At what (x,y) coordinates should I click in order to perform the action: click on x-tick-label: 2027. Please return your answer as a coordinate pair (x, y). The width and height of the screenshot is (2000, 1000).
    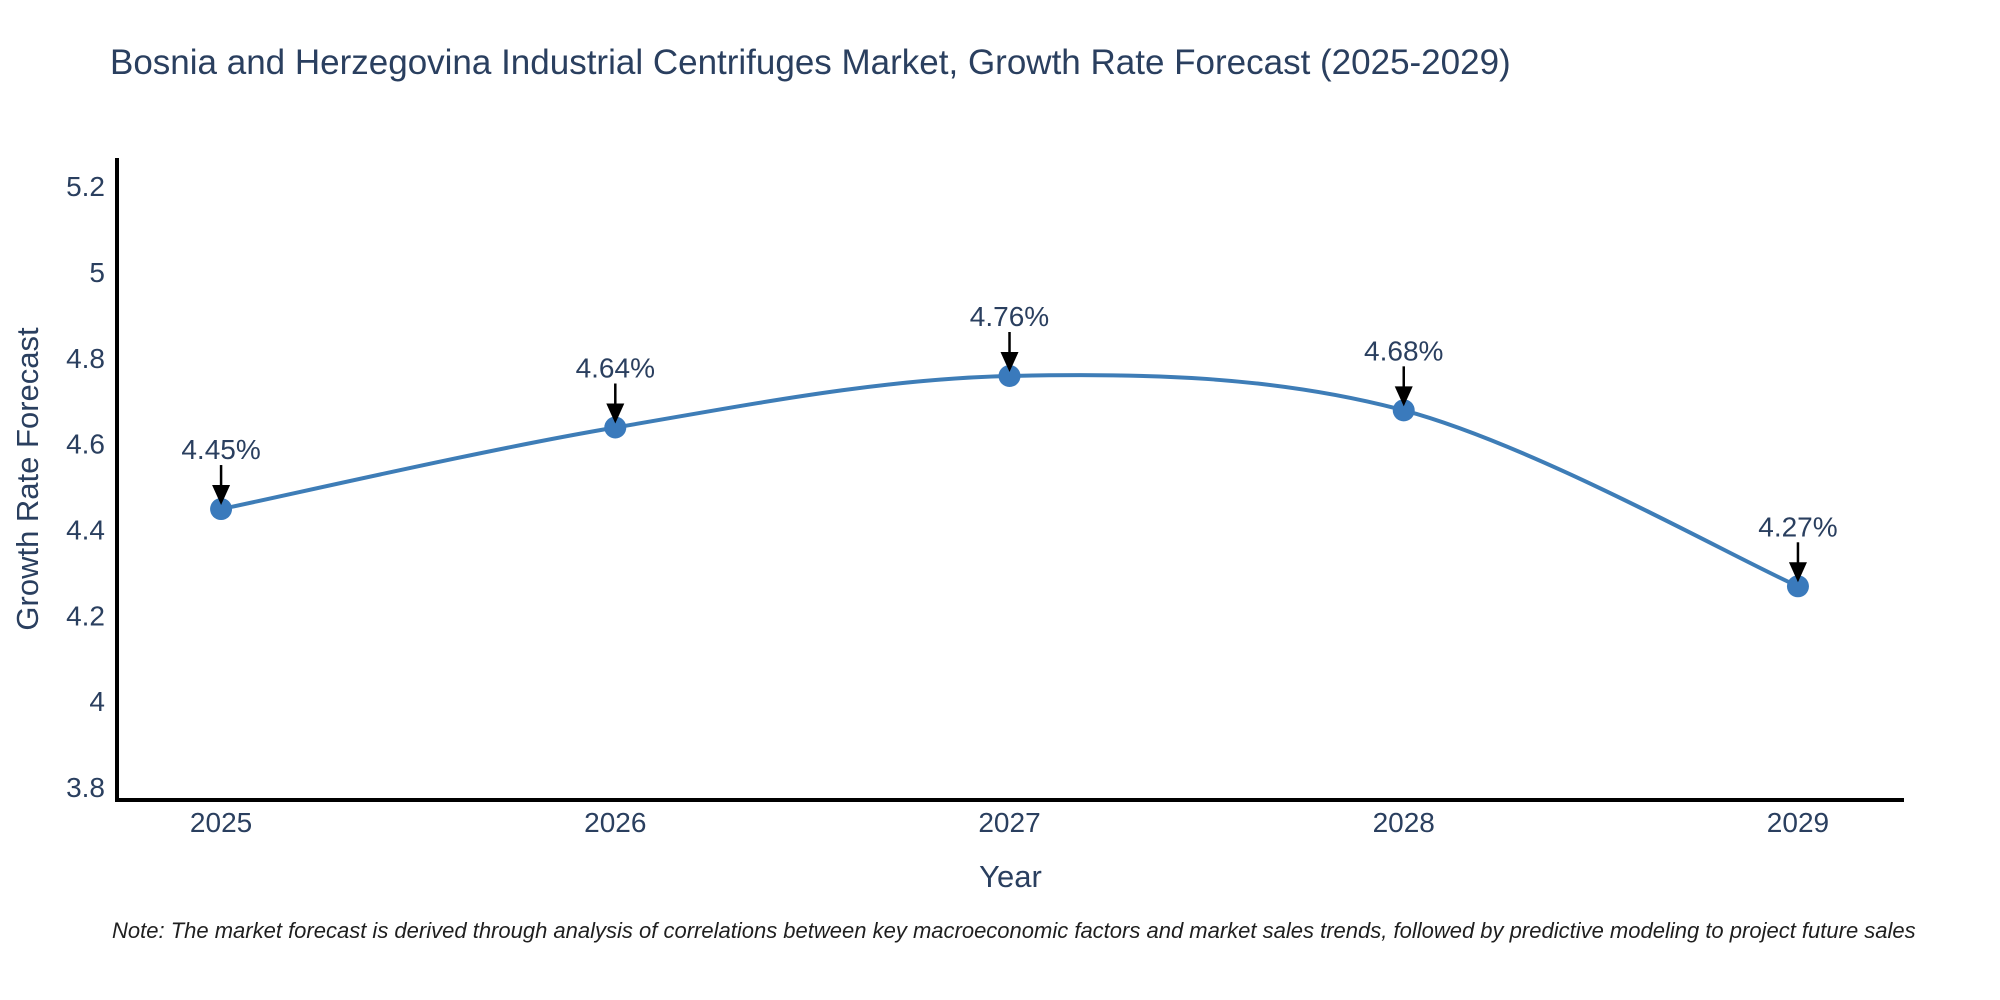
    Looking at the image, I should click on (1009, 822).